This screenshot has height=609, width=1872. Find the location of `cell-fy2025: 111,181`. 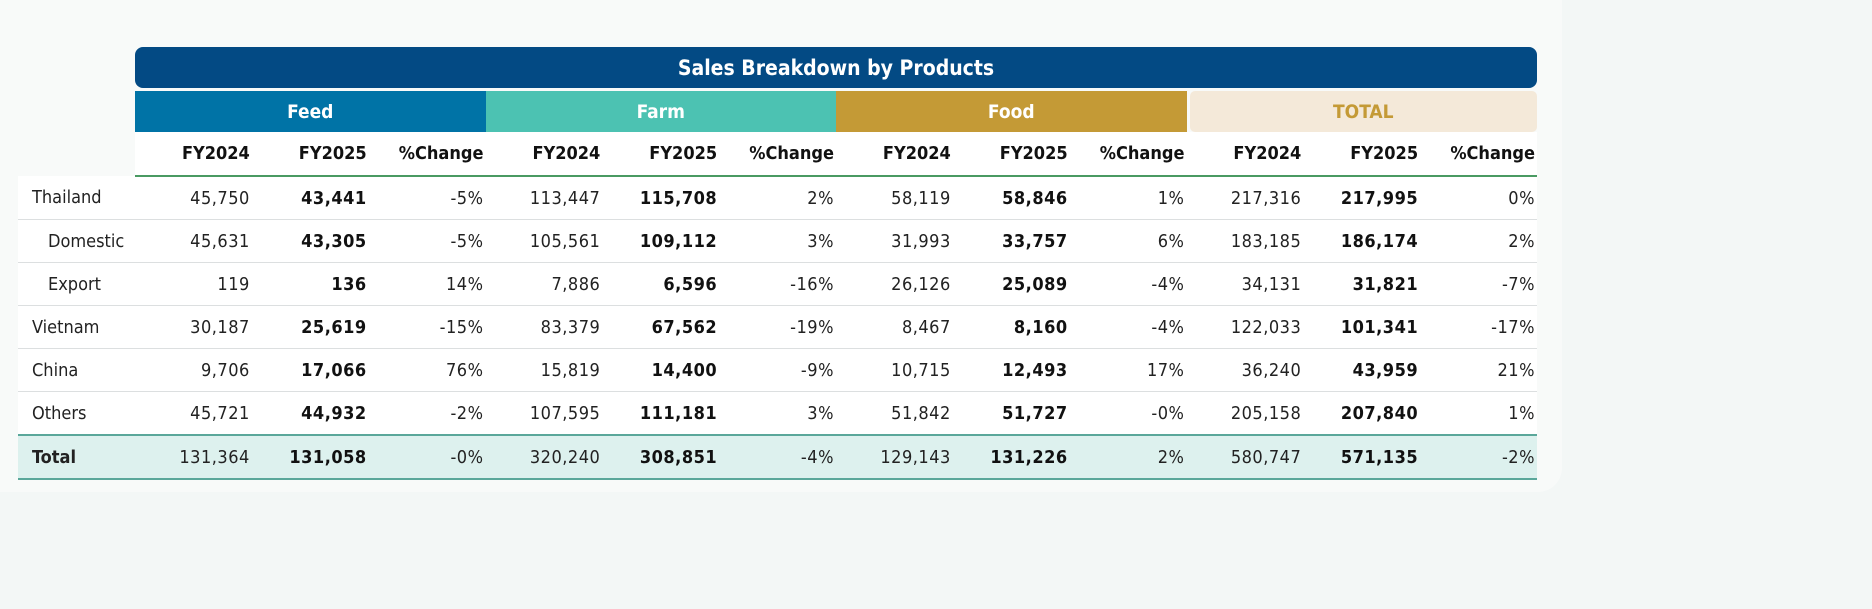

cell-fy2025: 111,181 is located at coordinates (661, 413).